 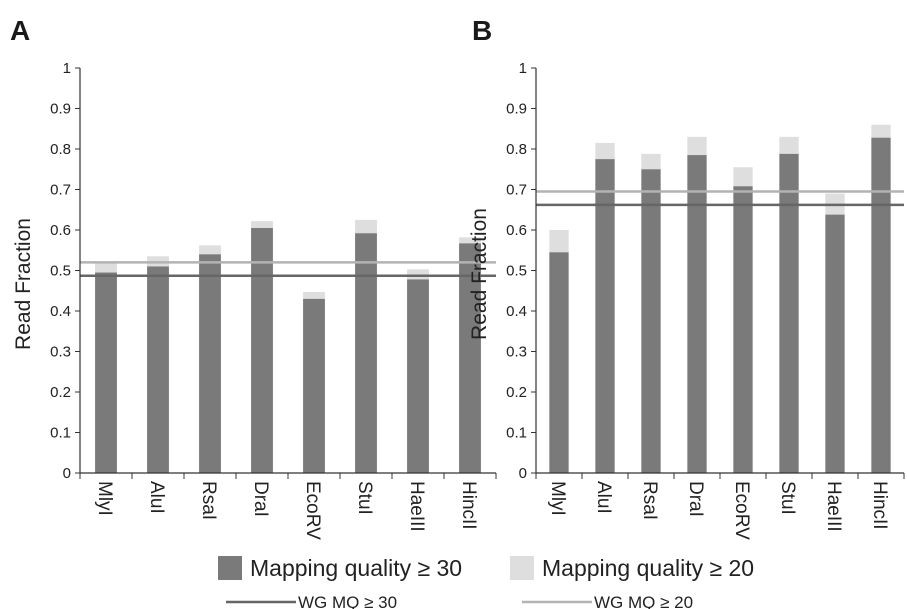 I want to click on legend-label-wg20: WG MQ ≥ 20, so click(x=643, y=601).